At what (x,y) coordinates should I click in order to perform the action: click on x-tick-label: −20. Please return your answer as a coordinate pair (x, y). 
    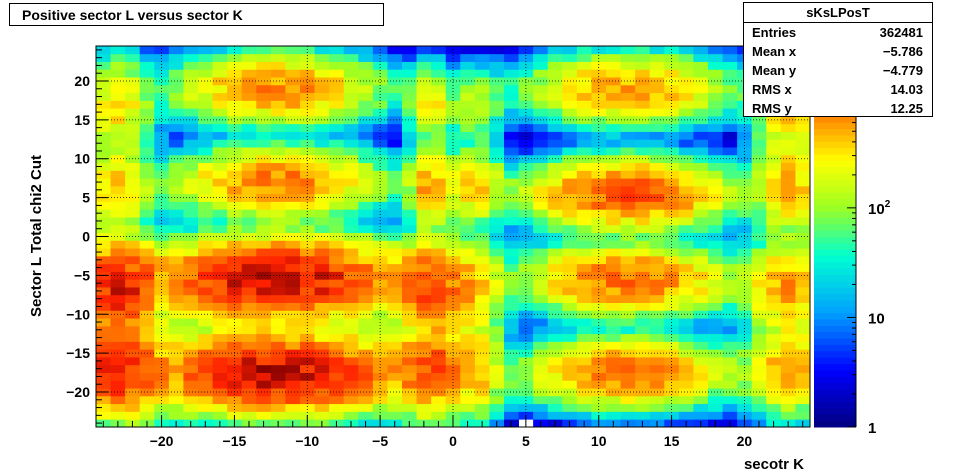
    Looking at the image, I should click on (162, 441).